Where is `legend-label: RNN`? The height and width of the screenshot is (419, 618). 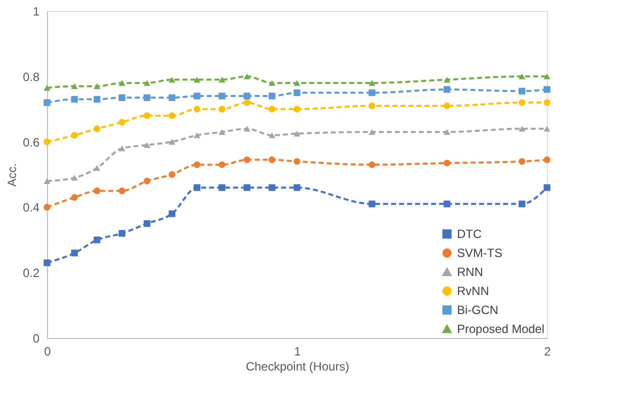 legend-label: RNN is located at coordinates (470, 272).